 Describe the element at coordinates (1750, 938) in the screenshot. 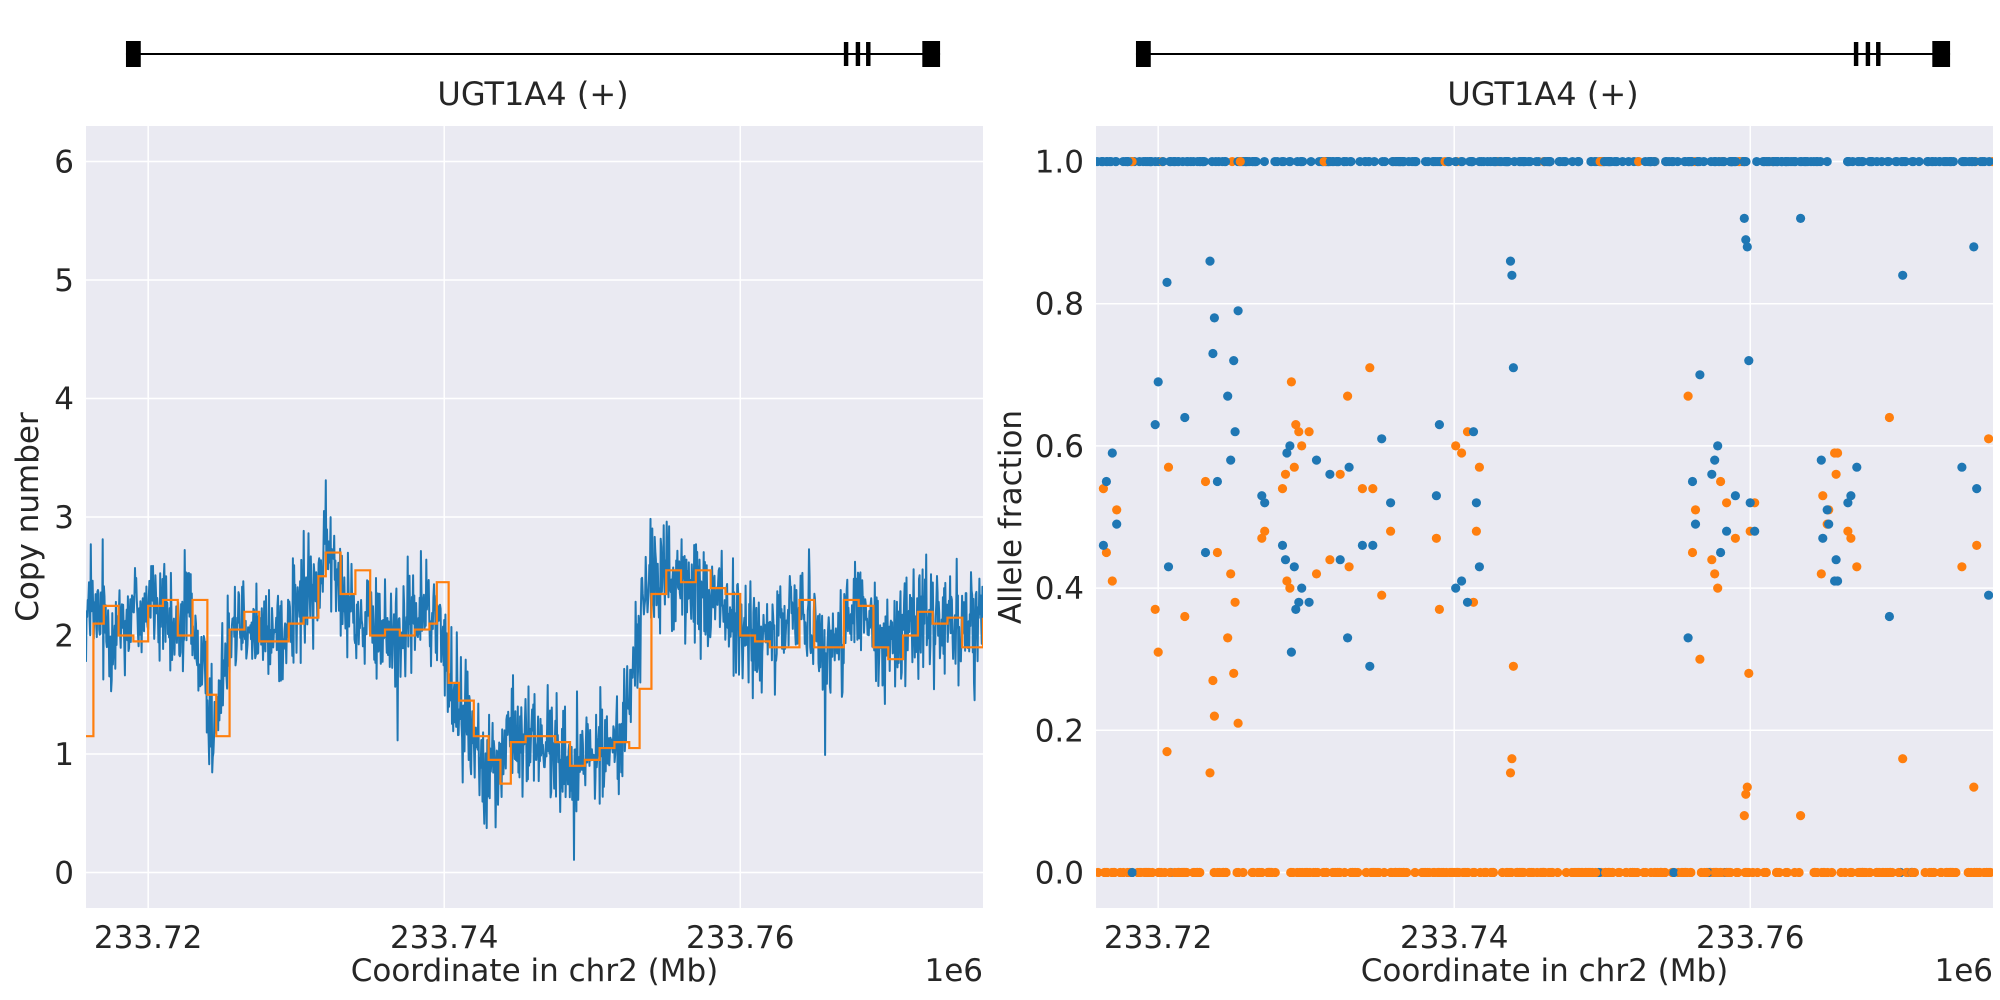

I see `x-tick-label: 233.76` at that location.